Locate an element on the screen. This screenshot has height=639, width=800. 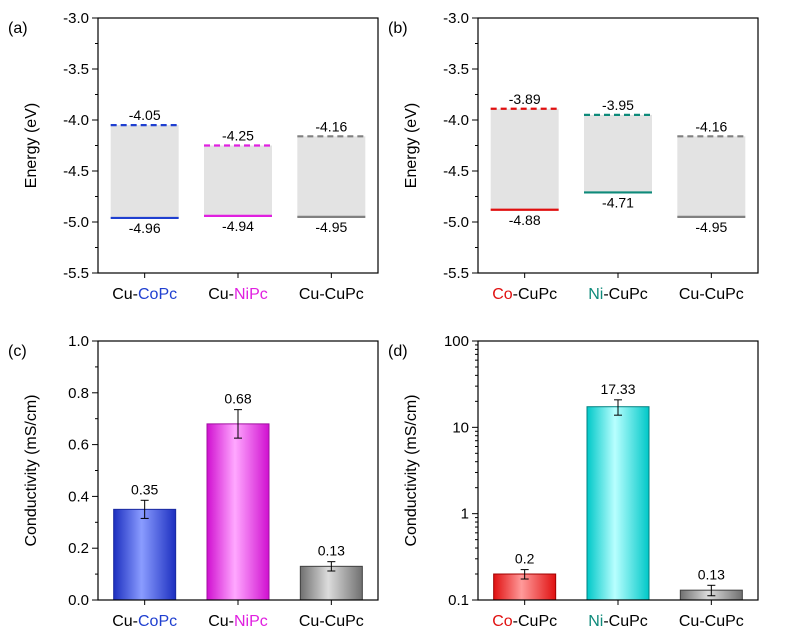
y-tick-label: 10 is located at coordinates (460, 427).